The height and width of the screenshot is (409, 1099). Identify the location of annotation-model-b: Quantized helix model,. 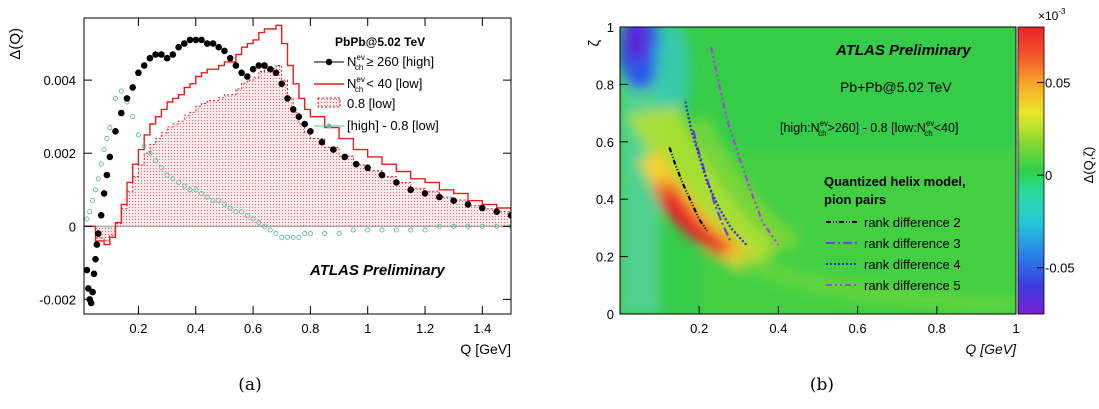
(895, 181).